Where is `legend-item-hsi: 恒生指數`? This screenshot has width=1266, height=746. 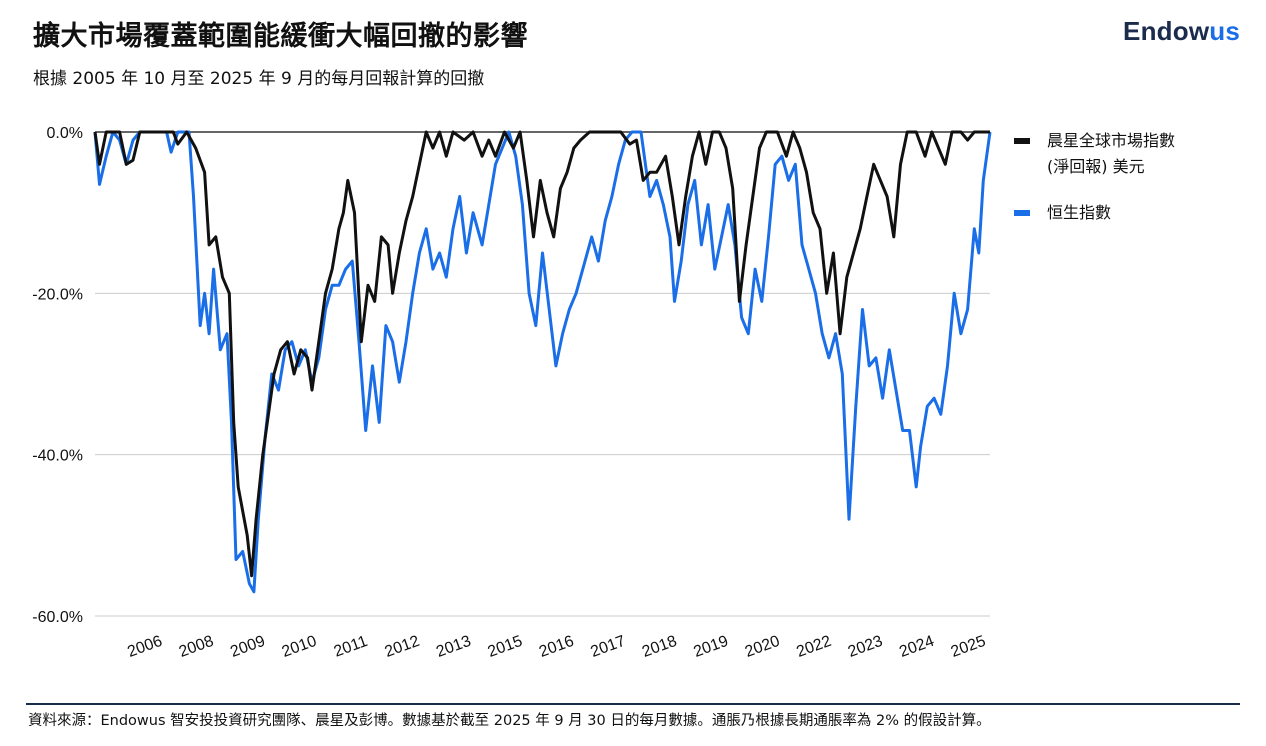 legend-item-hsi: 恒生指數 is located at coordinates (1134, 213).